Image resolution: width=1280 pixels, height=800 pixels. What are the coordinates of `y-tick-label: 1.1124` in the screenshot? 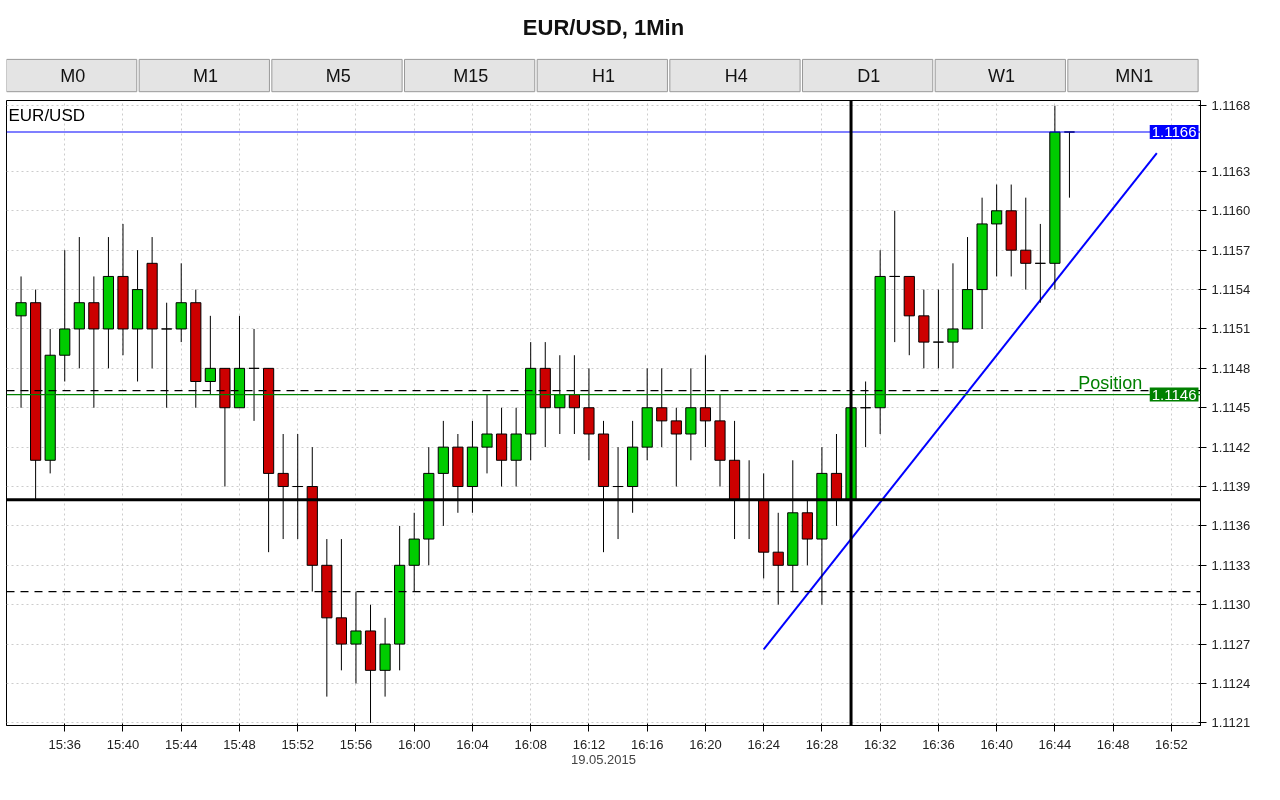 It's located at (1231, 683).